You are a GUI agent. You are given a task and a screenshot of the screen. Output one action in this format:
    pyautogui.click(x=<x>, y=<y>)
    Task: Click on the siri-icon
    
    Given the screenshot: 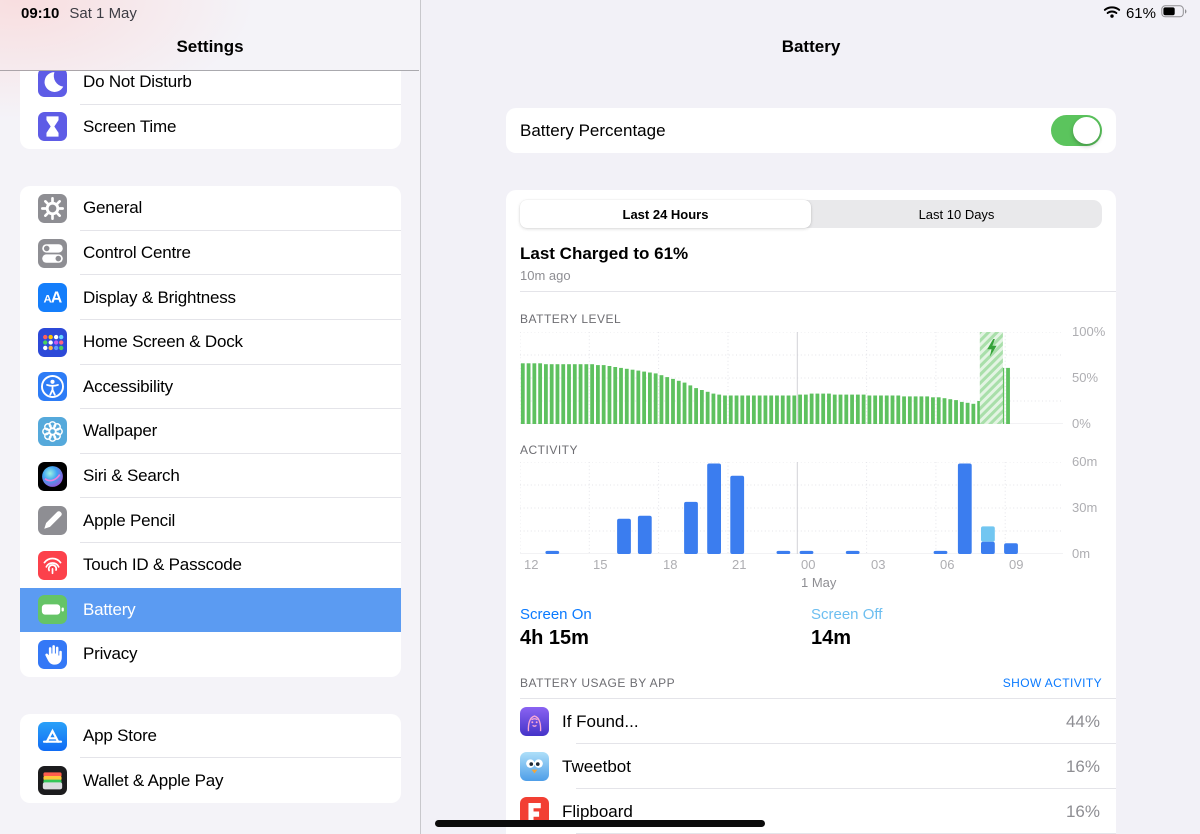 What is the action you would take?
    pyautogui.click(x=52, y=476)
    